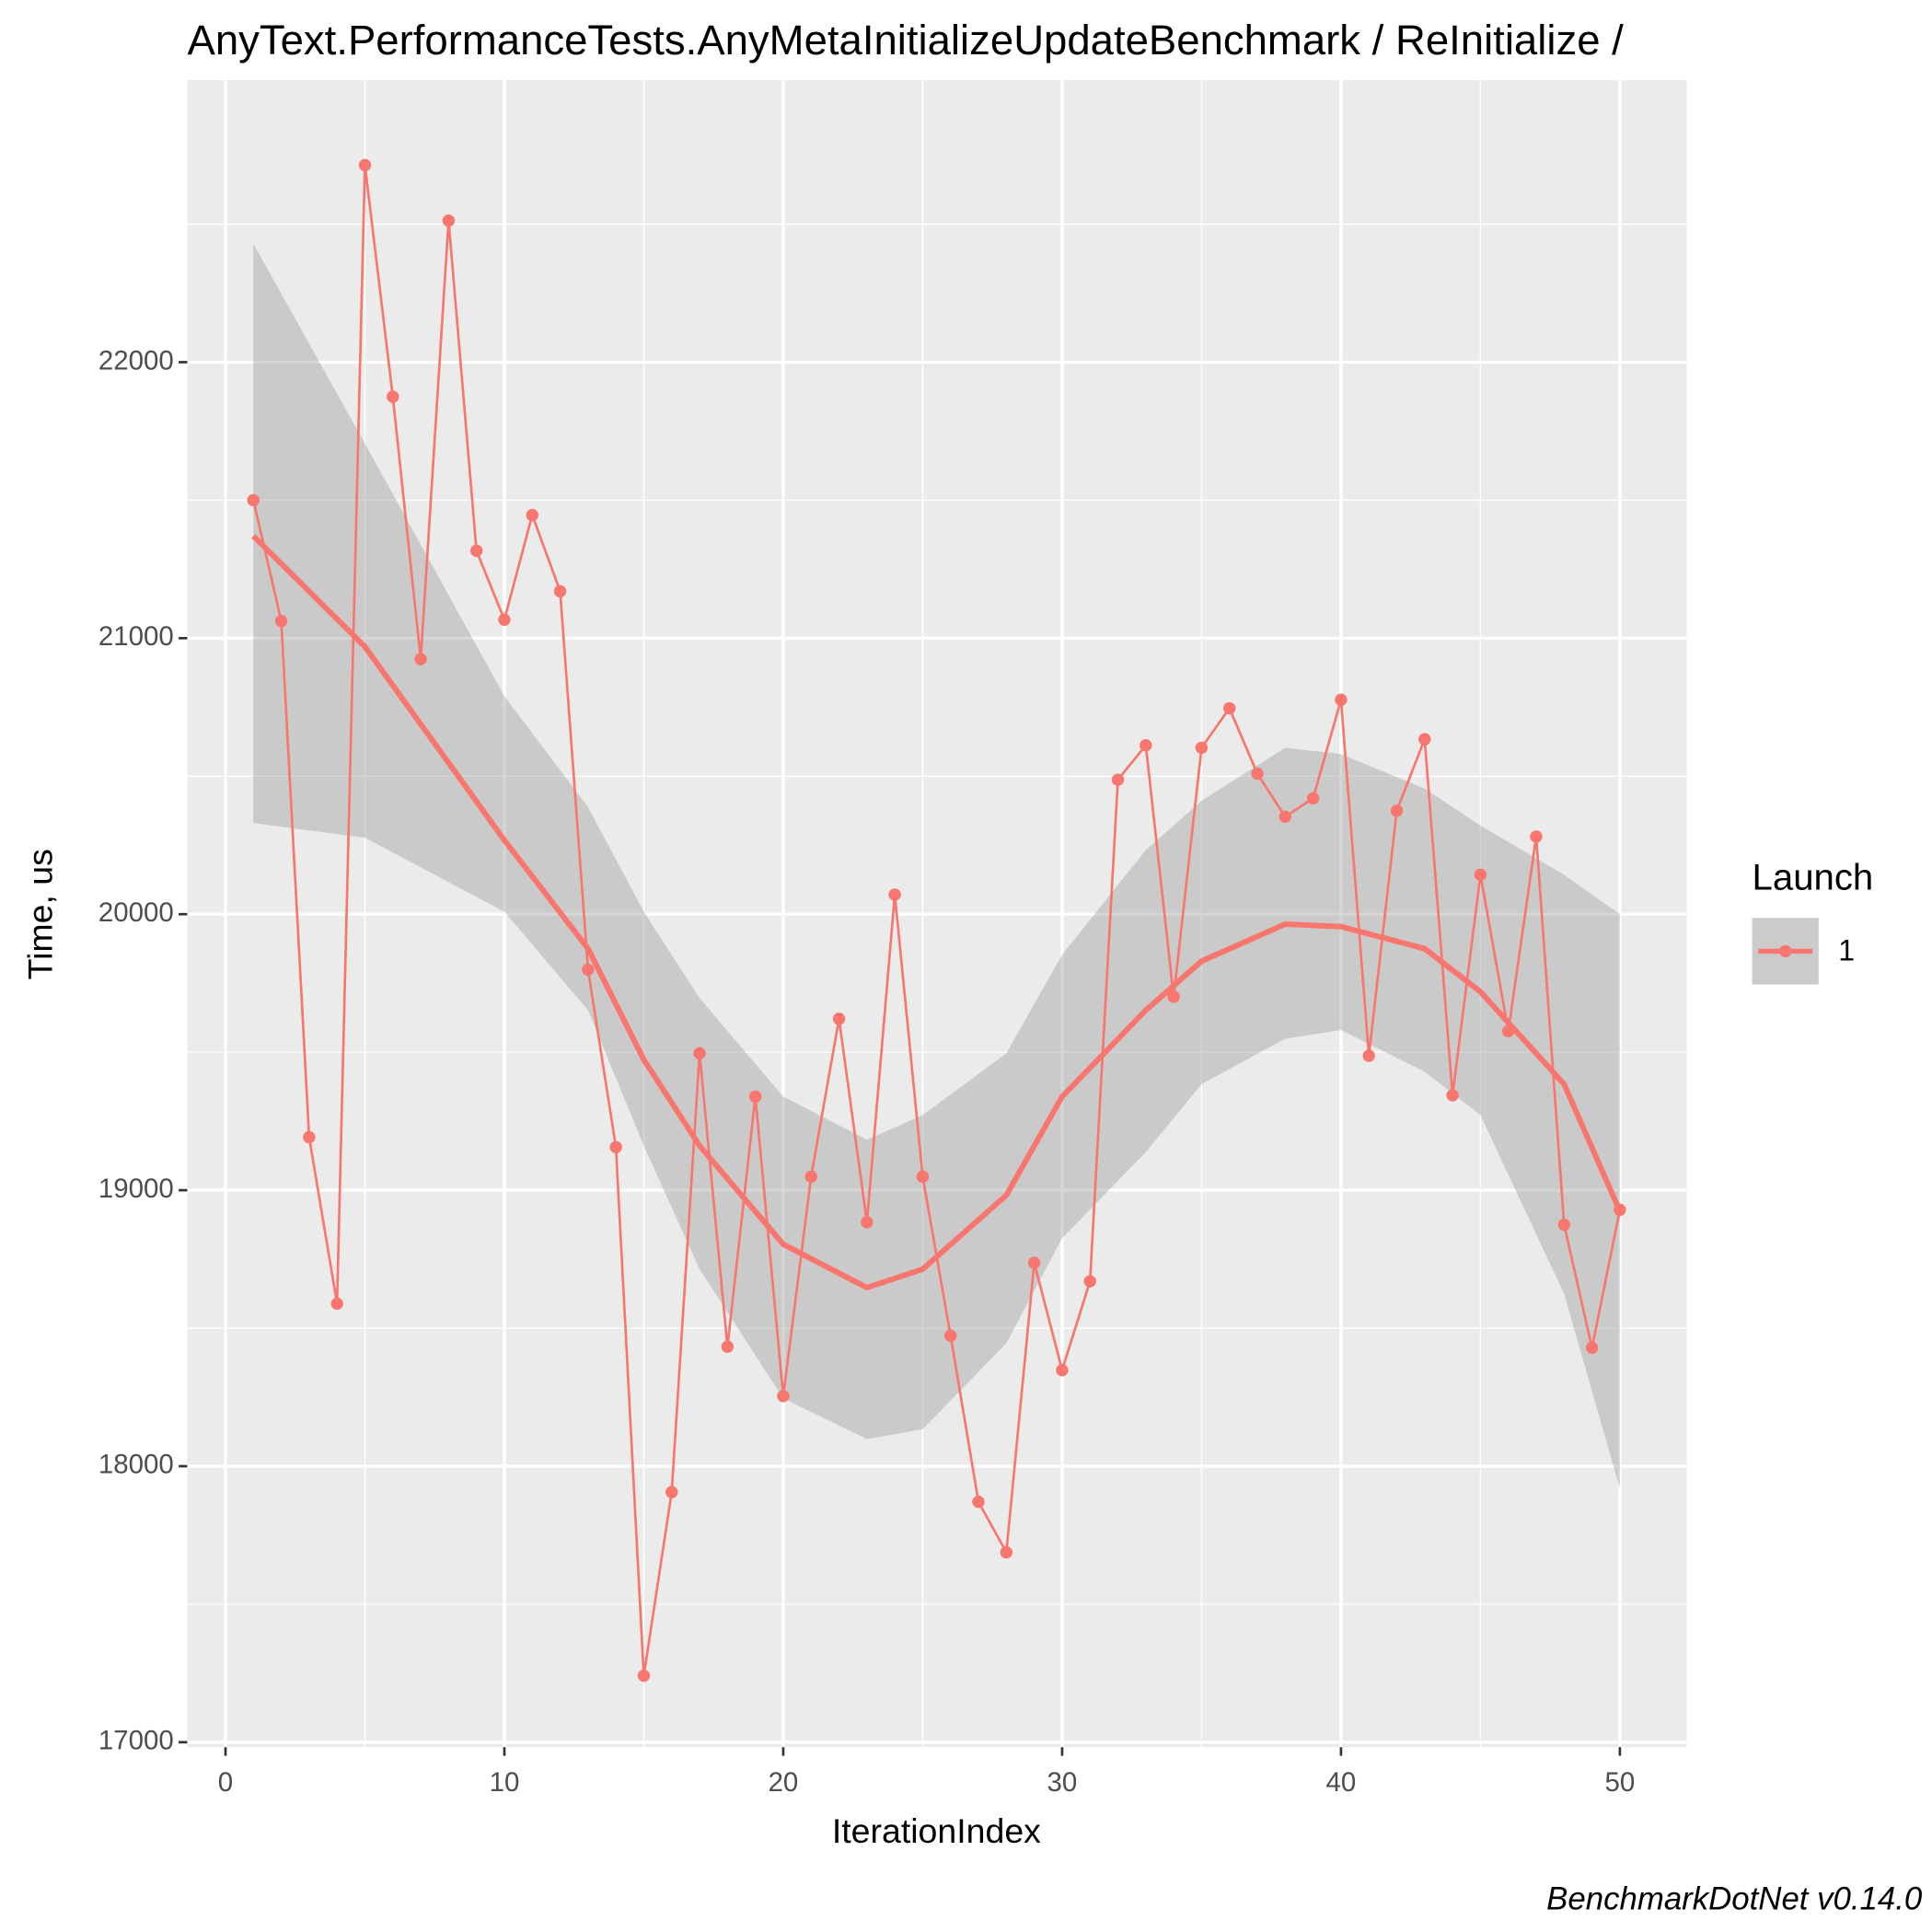 This screenshot has height=1932, width=1932. I want to click on y-tick-label: 22000, so click(136, 361).